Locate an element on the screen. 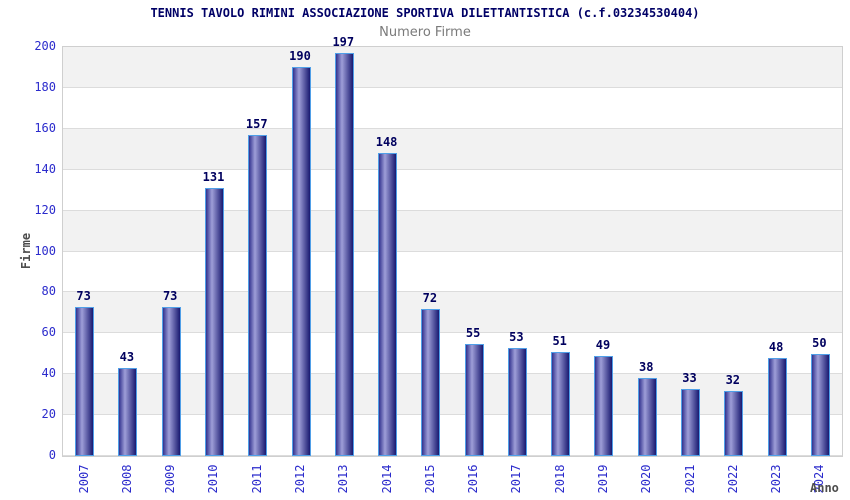  y-tick-label: 80 is located at coordinates (48, 291).